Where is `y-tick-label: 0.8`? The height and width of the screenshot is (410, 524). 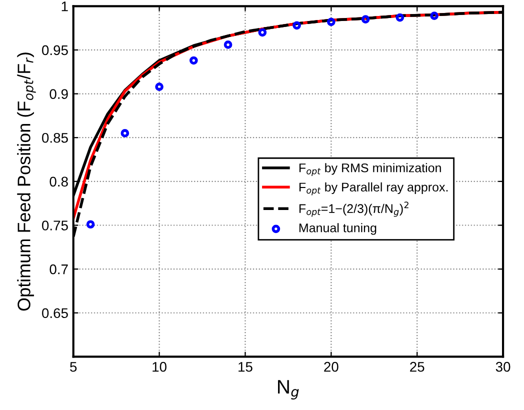
y-tick-label: 0.8 is located at coordinates (59, 181).